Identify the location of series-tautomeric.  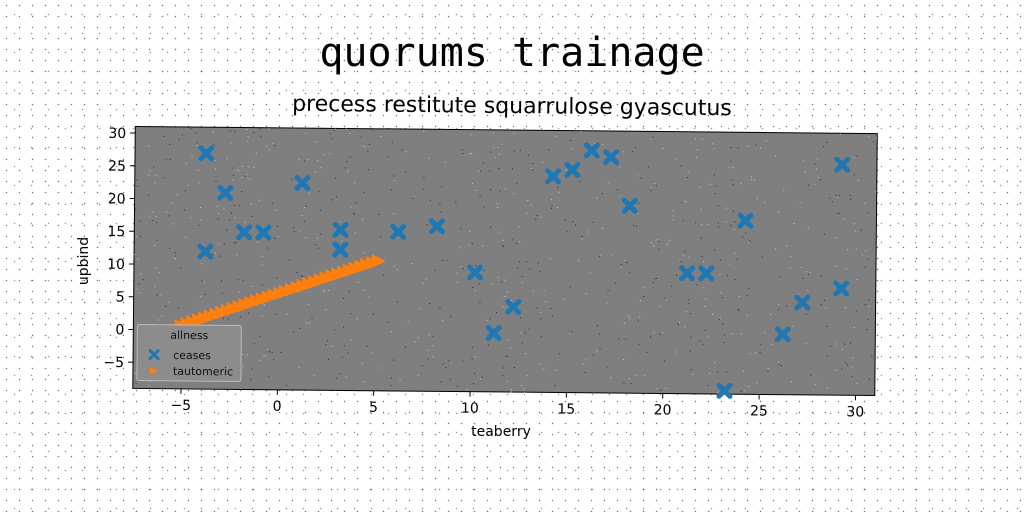
(280, 293).